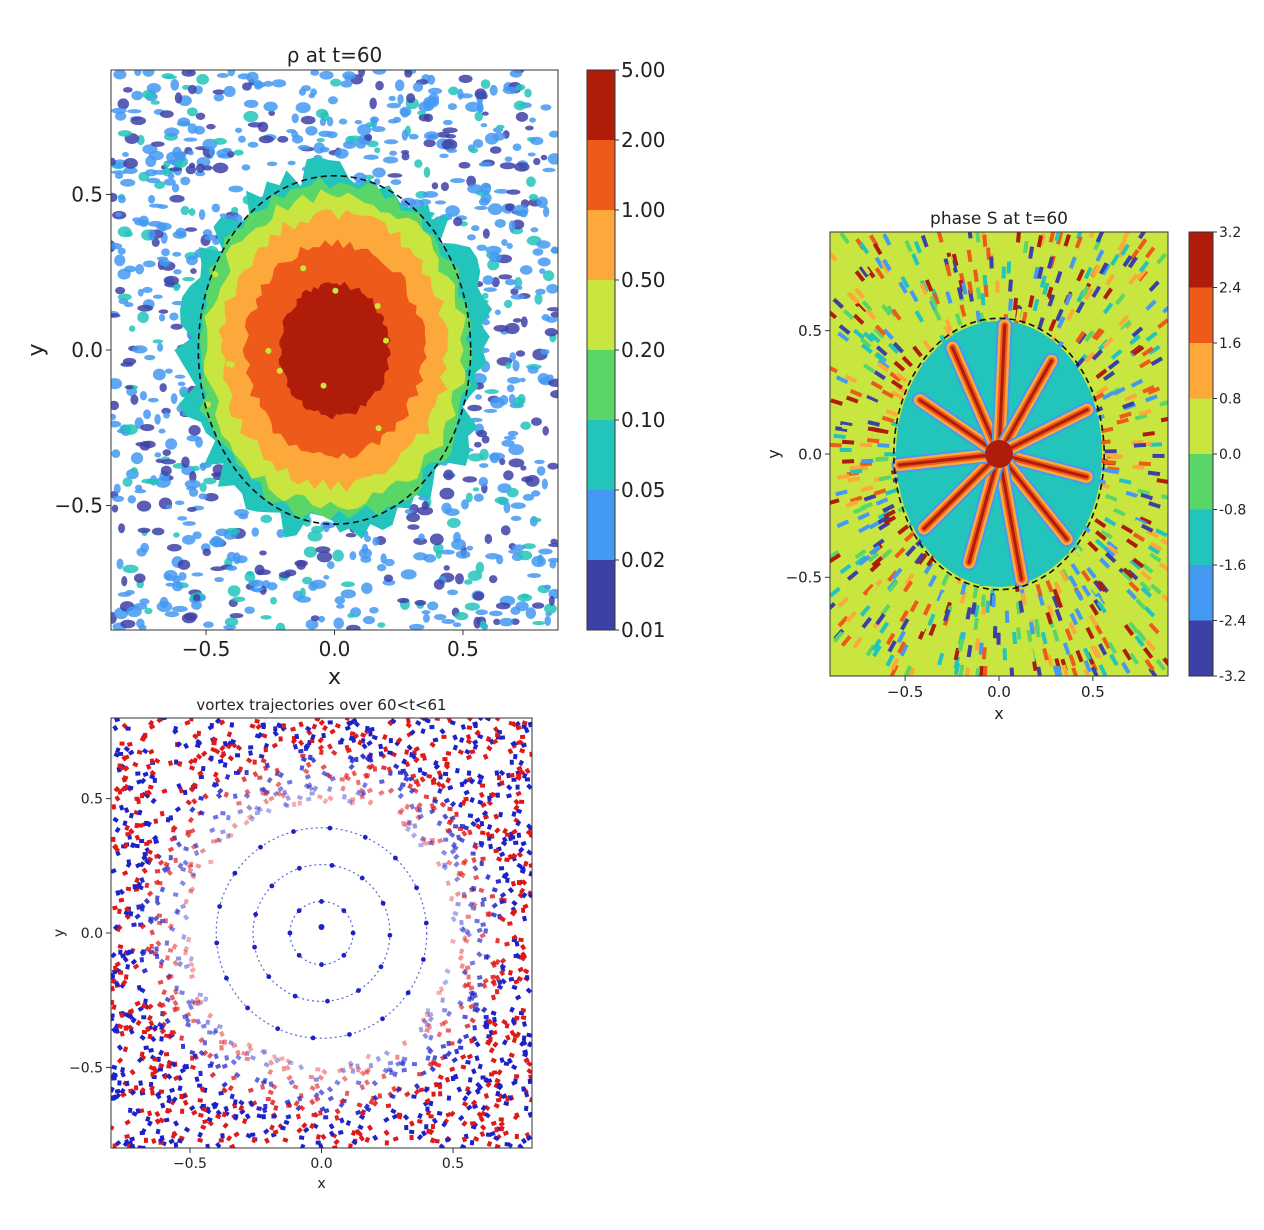  Describe the element at coordinates (334, 350) in the screenshot. I see `density-boundary-ellipse` at that location.